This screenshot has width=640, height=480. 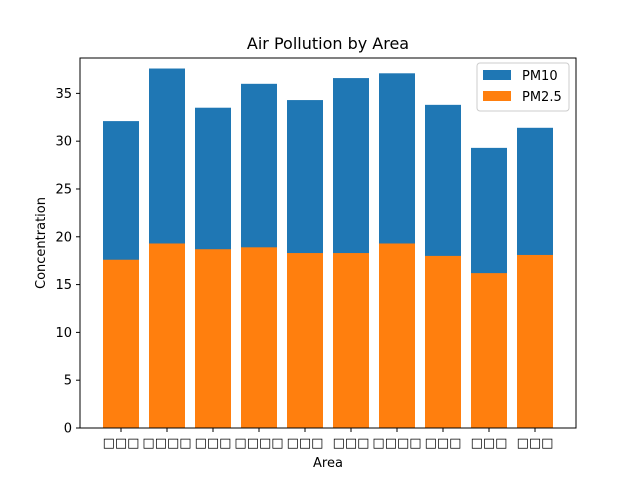 I want to click on y-tick-label: 5, so click(x=68, y=381).